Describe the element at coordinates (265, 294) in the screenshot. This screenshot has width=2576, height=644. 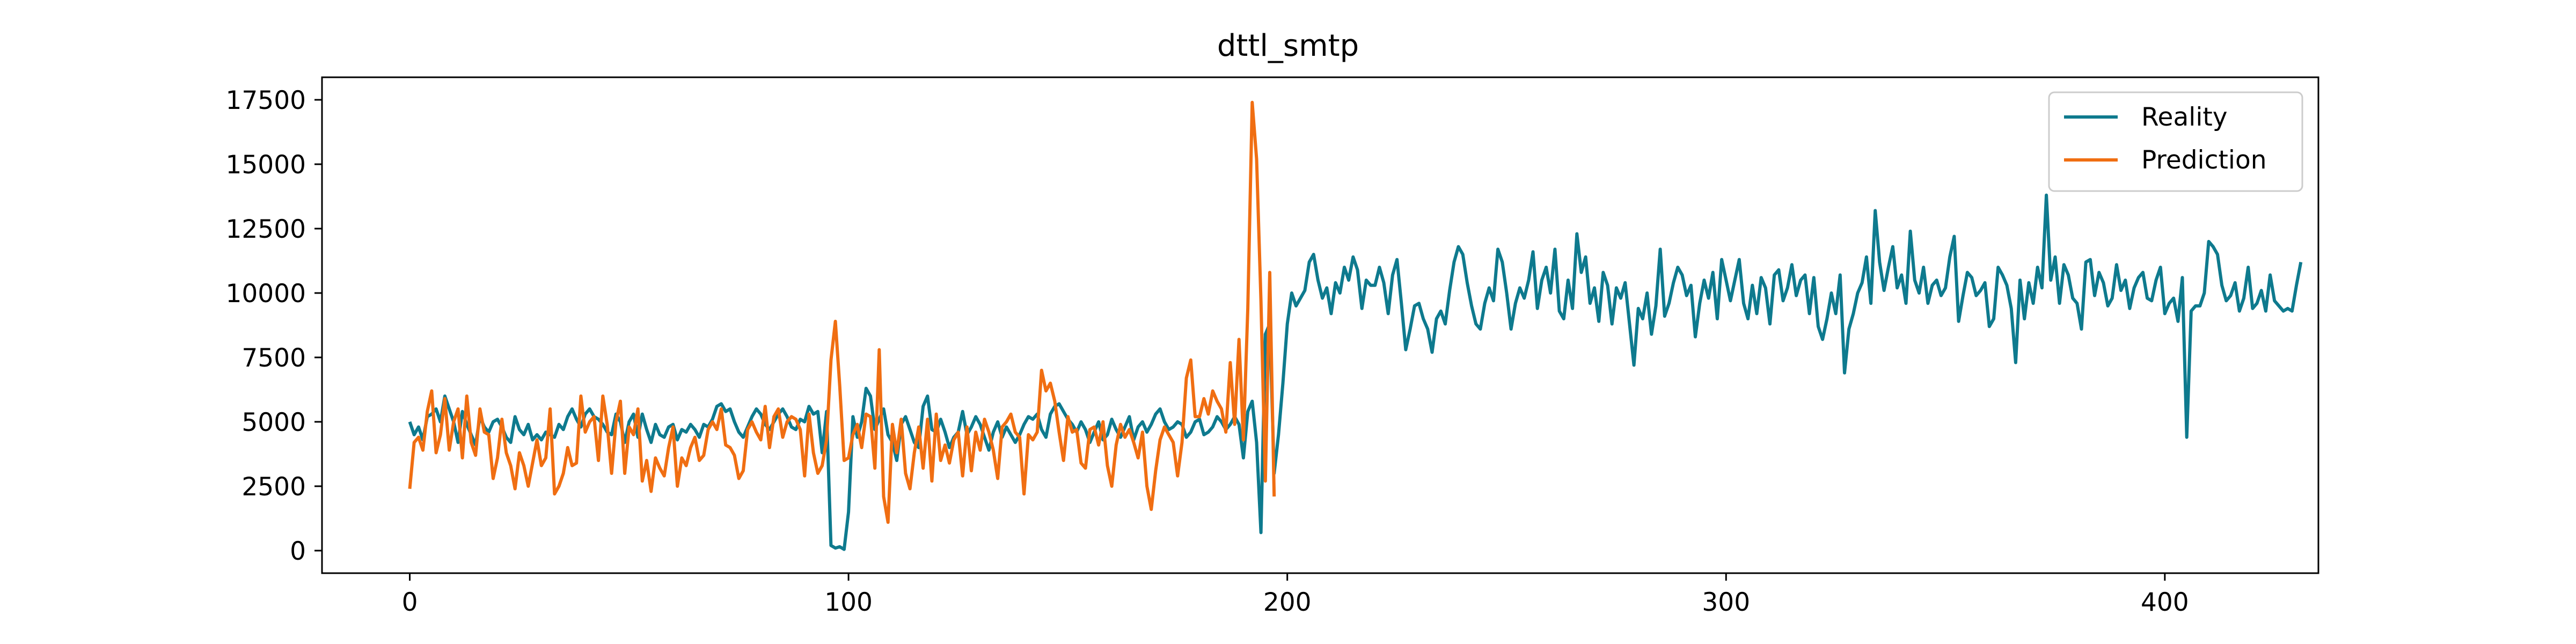
I see `y-tick-label: 10000` at that location.